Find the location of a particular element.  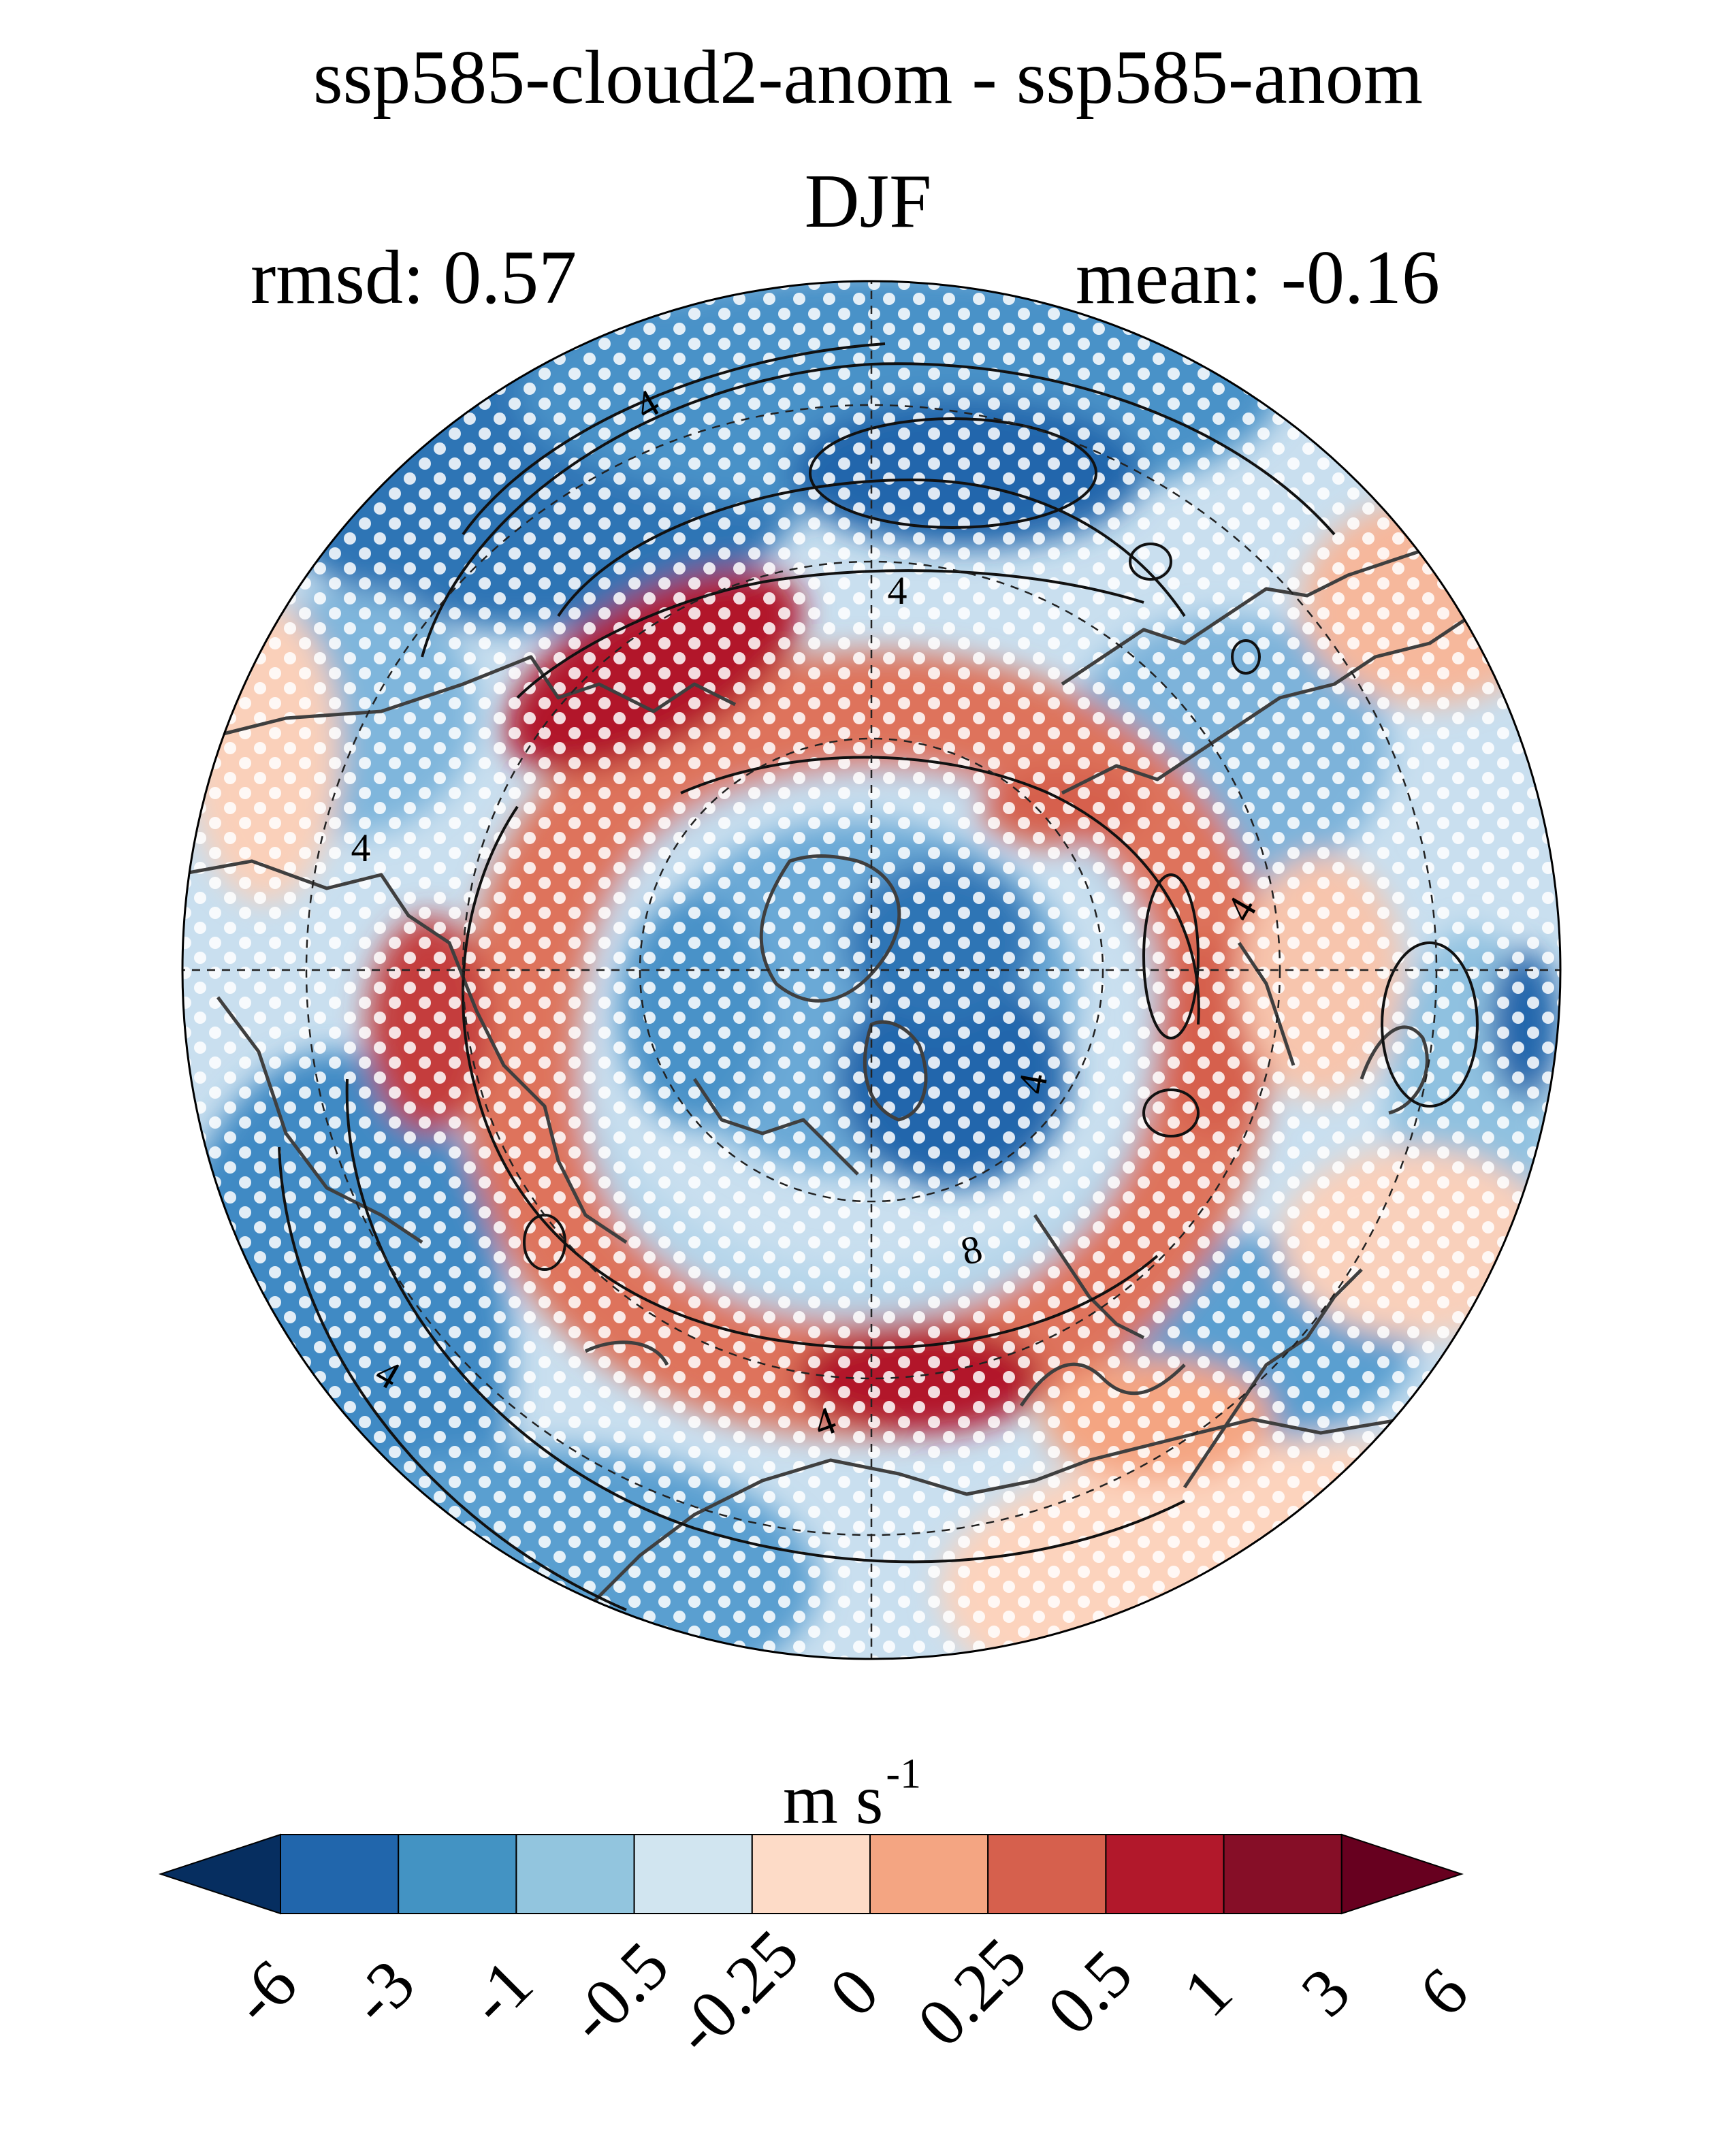

colorbar-tick-label: -0.25 is located at coordinates (736, 1992).